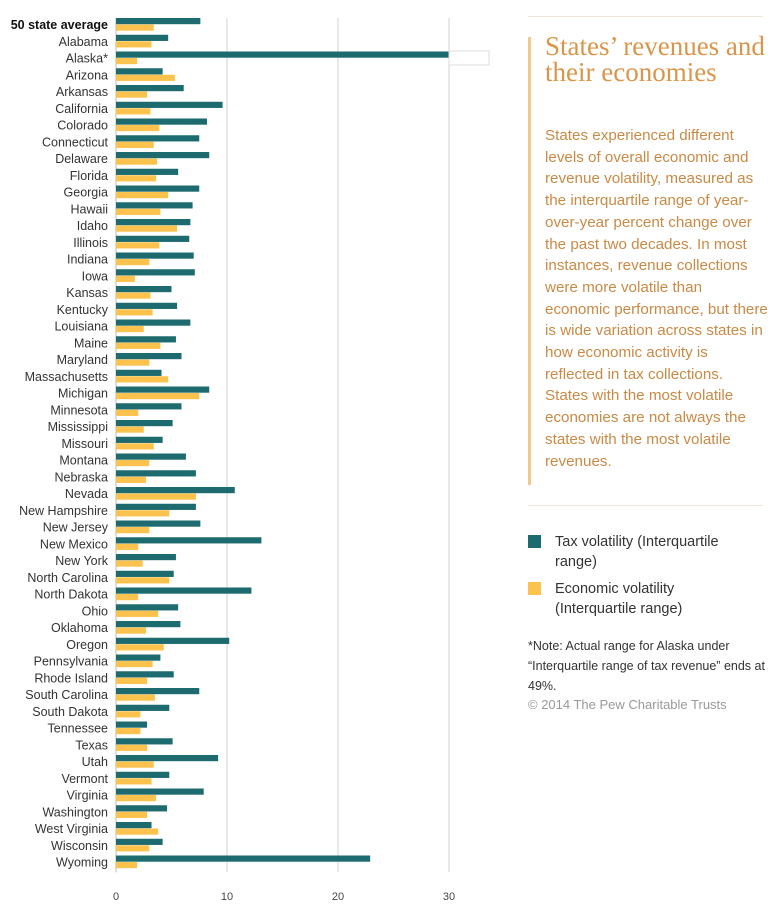 The image size is (775, 908). Describe the element at coordinates (59, 25) in the screenshot. I see `category-label: 50 state average` at that location.